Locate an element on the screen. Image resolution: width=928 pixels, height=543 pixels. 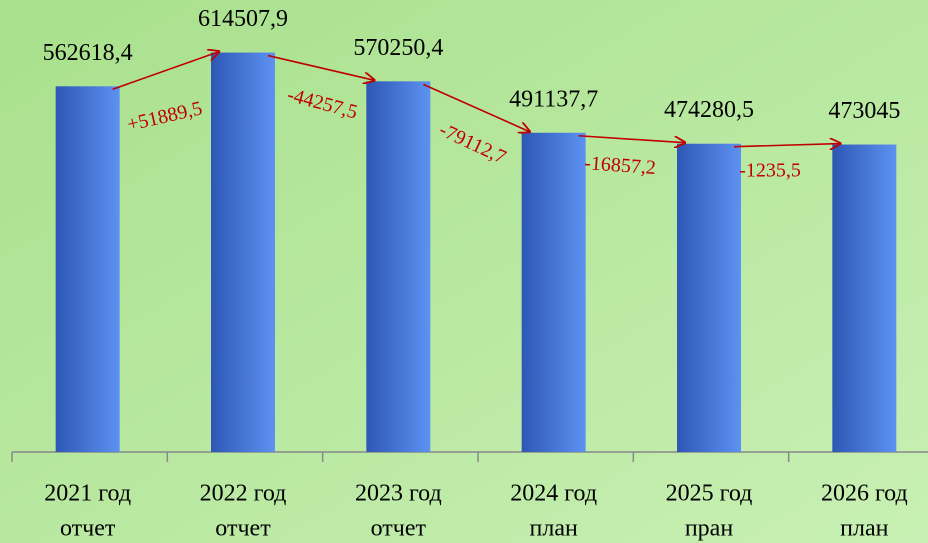
value-label: 491137,7 is located at coordinates (553, 99).